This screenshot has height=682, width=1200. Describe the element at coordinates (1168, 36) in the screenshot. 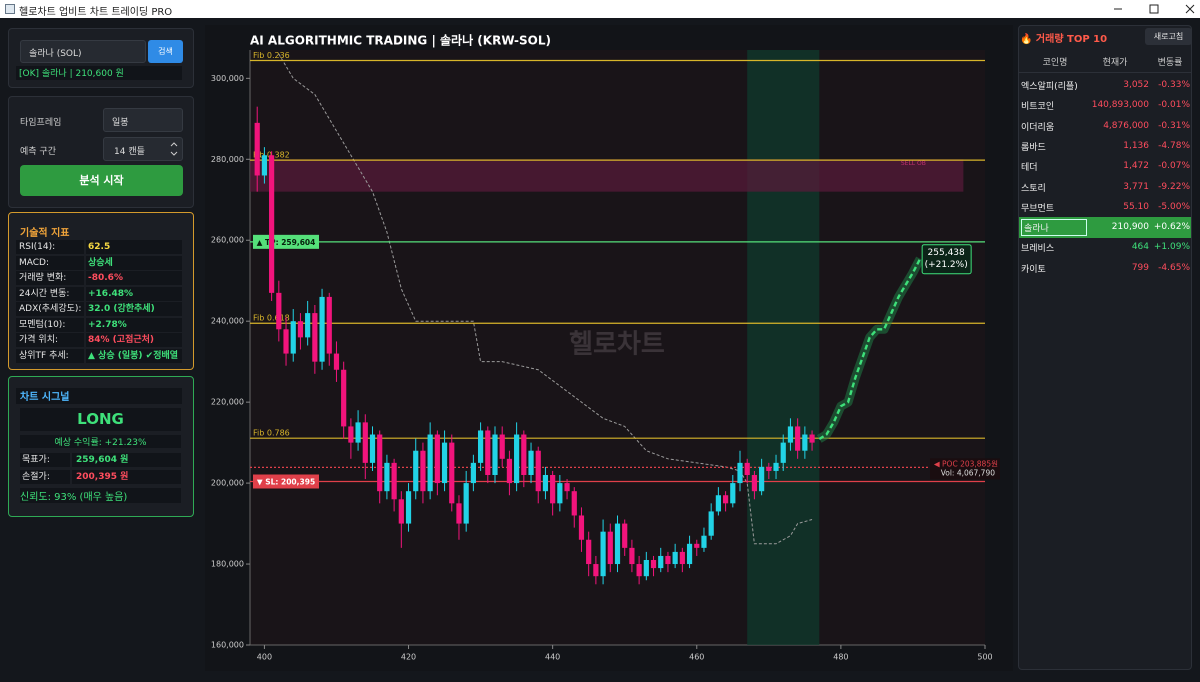

I see `refresh-button: 새로고침` at that location.